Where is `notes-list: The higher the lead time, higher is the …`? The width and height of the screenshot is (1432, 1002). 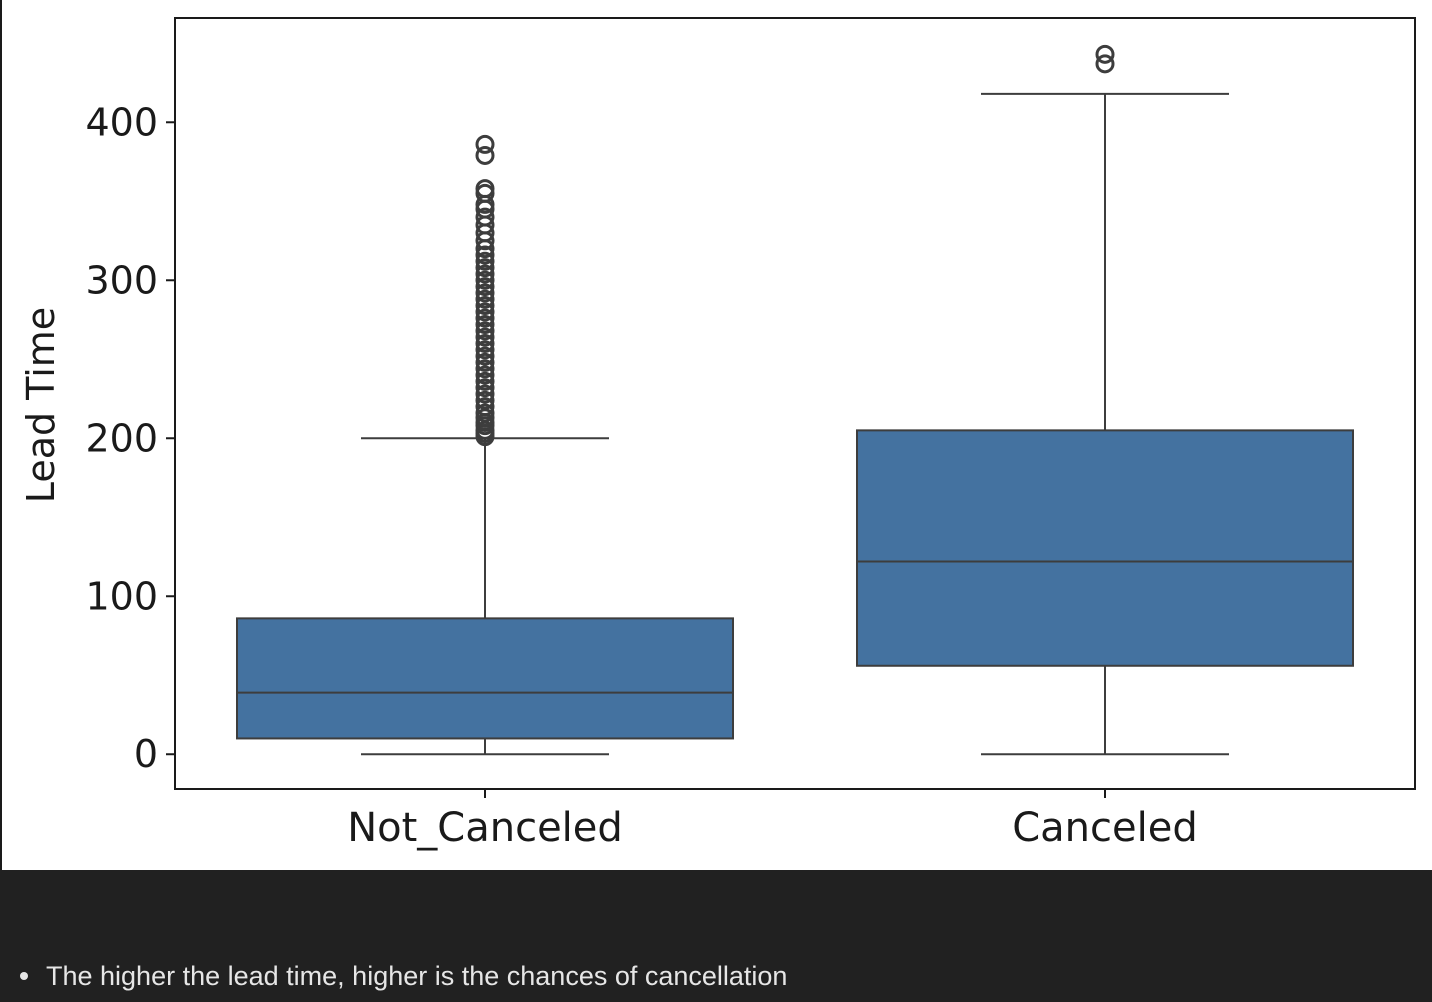 notes-list: The higher the lead time, higher is the … is located at coordinates (403, 976).